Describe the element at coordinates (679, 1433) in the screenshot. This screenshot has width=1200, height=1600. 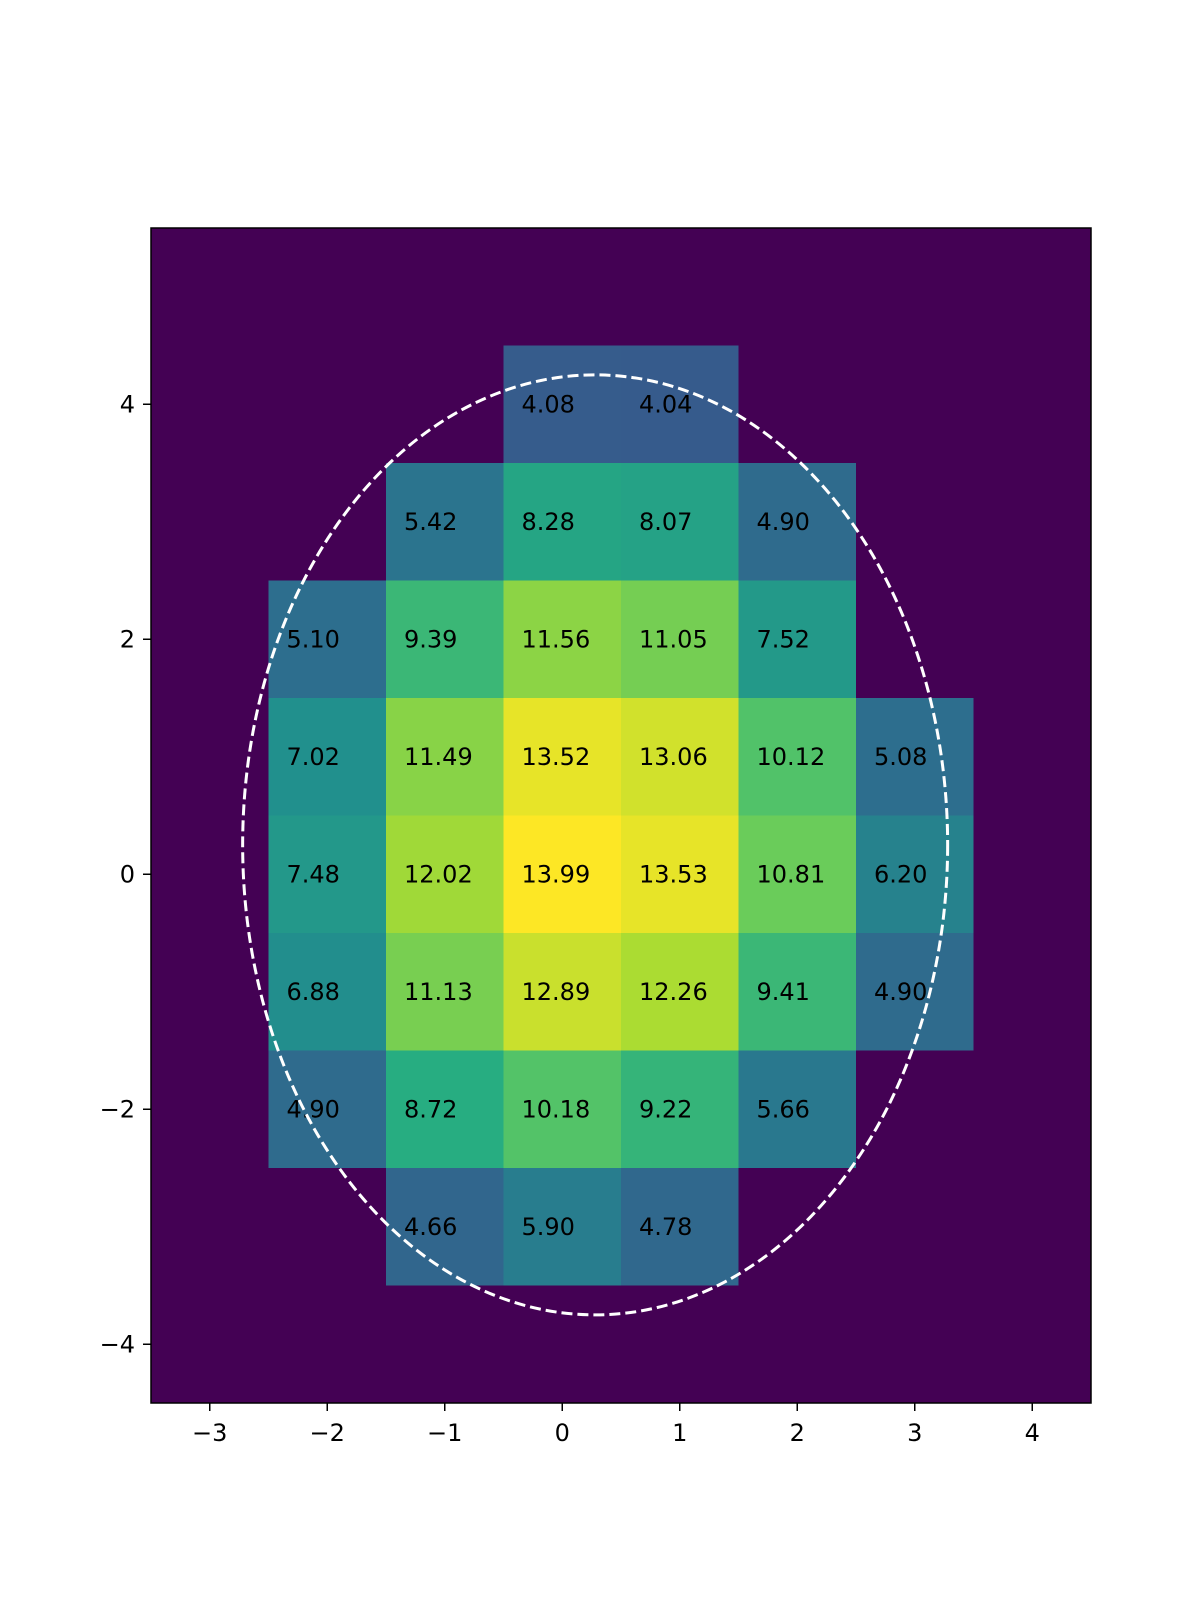
I see `x-tick-label: 1` at that location.